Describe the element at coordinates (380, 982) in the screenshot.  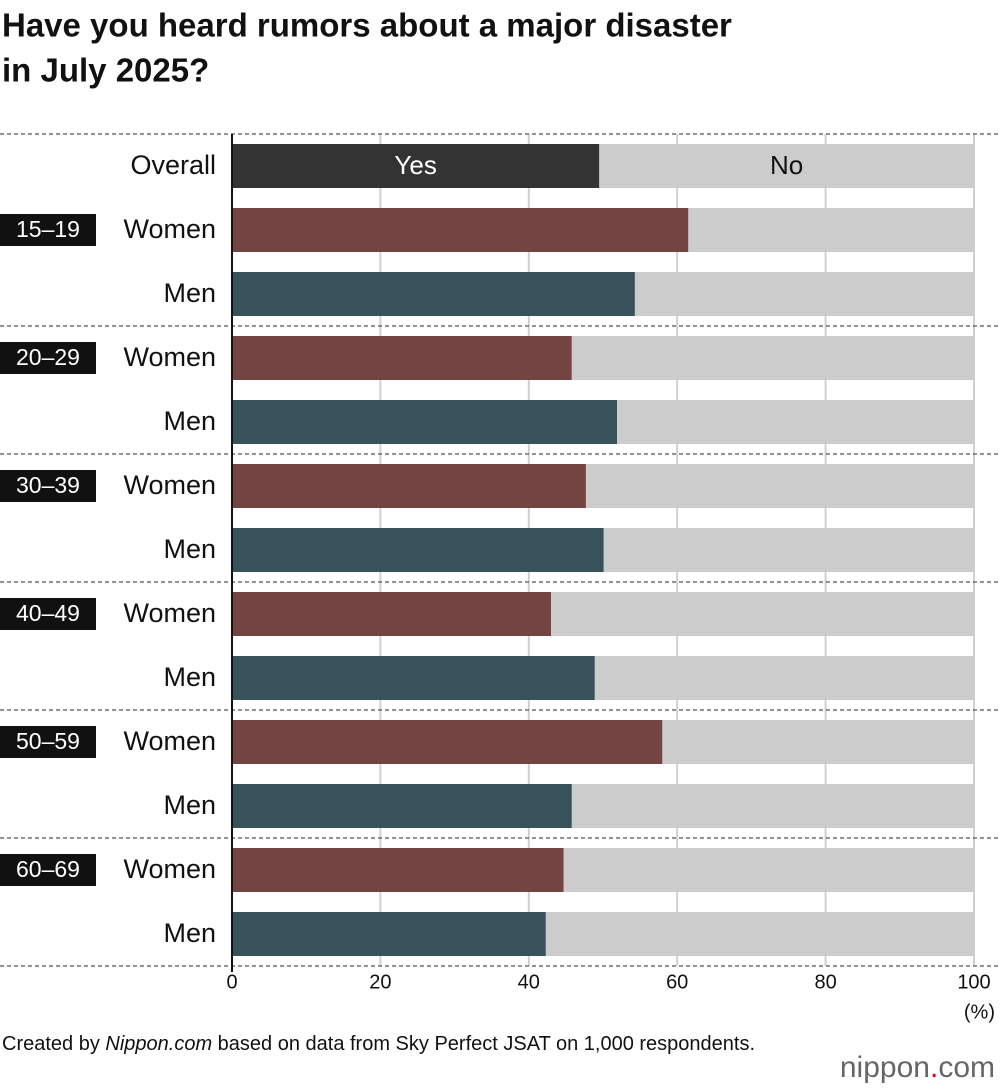
I see `x-tick-label: 20` at that location.